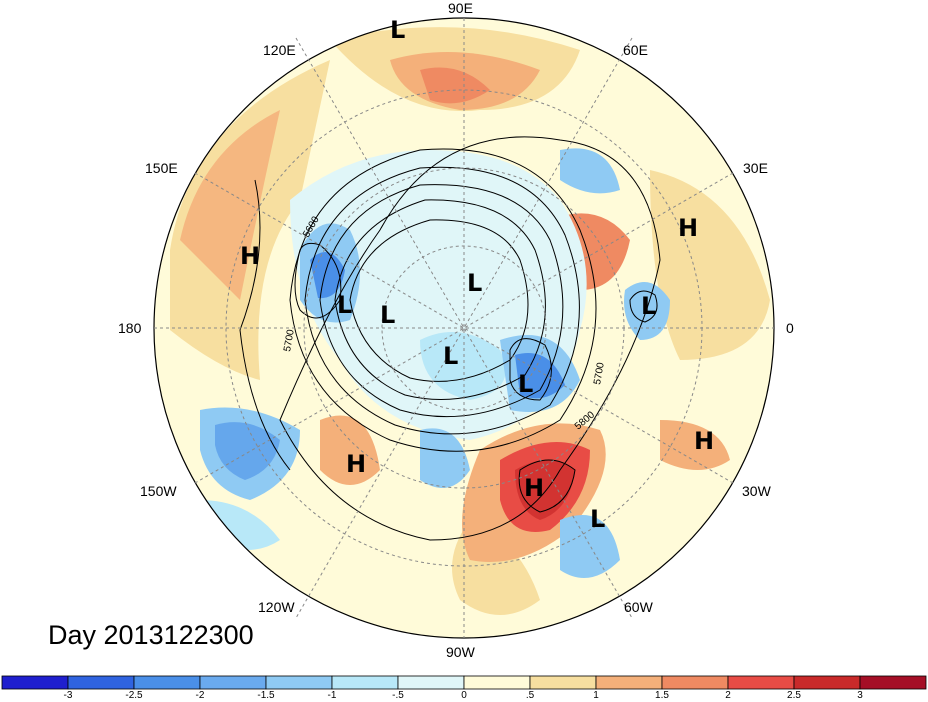 This screenshot has width=928, height=702. I want to click on colorbar-tick-label: -1.5, so click(266, 695).